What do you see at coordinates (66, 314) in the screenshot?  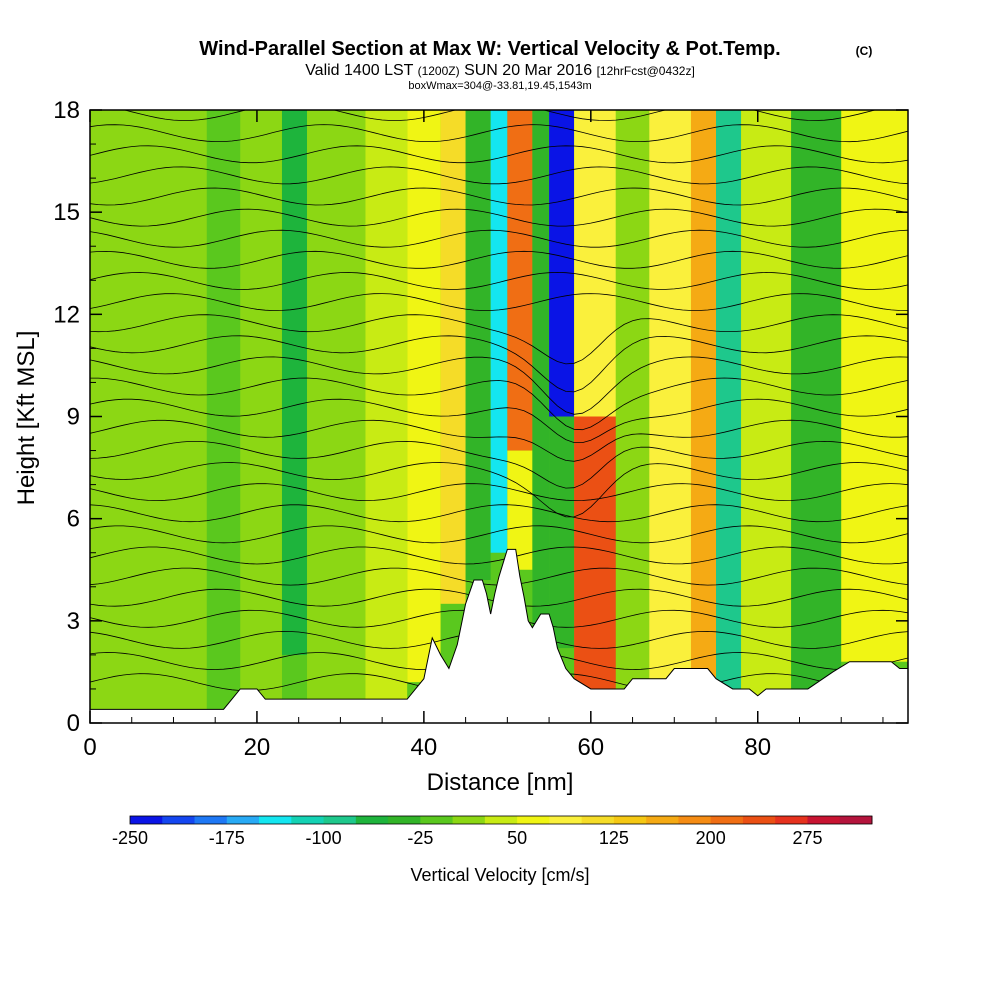 I see `y-tick-label-4: 12` at bounding box center [66, 314].